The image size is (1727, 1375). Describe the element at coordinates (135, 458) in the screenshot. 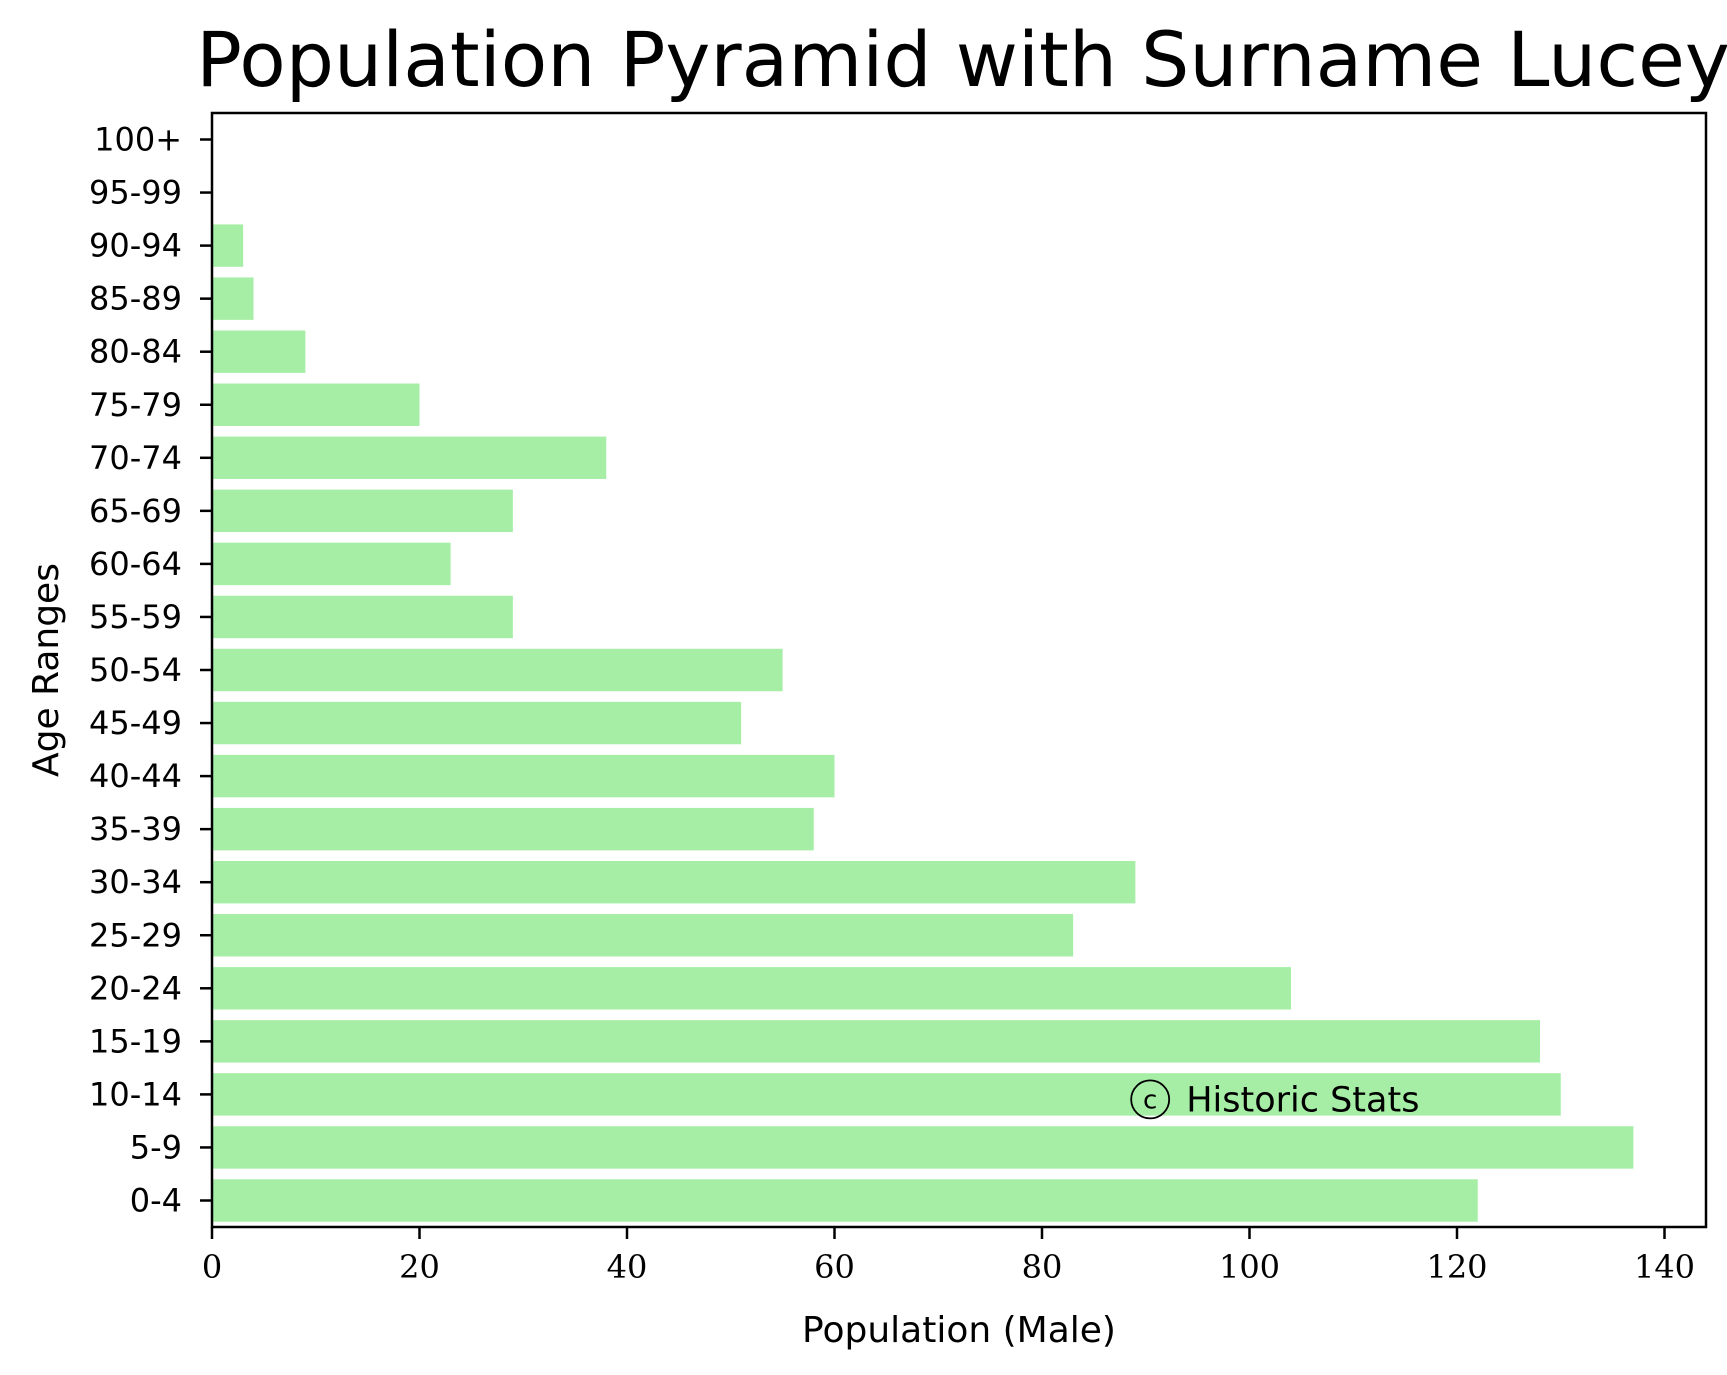

I see `y-tick-label: 70-74` at that location.